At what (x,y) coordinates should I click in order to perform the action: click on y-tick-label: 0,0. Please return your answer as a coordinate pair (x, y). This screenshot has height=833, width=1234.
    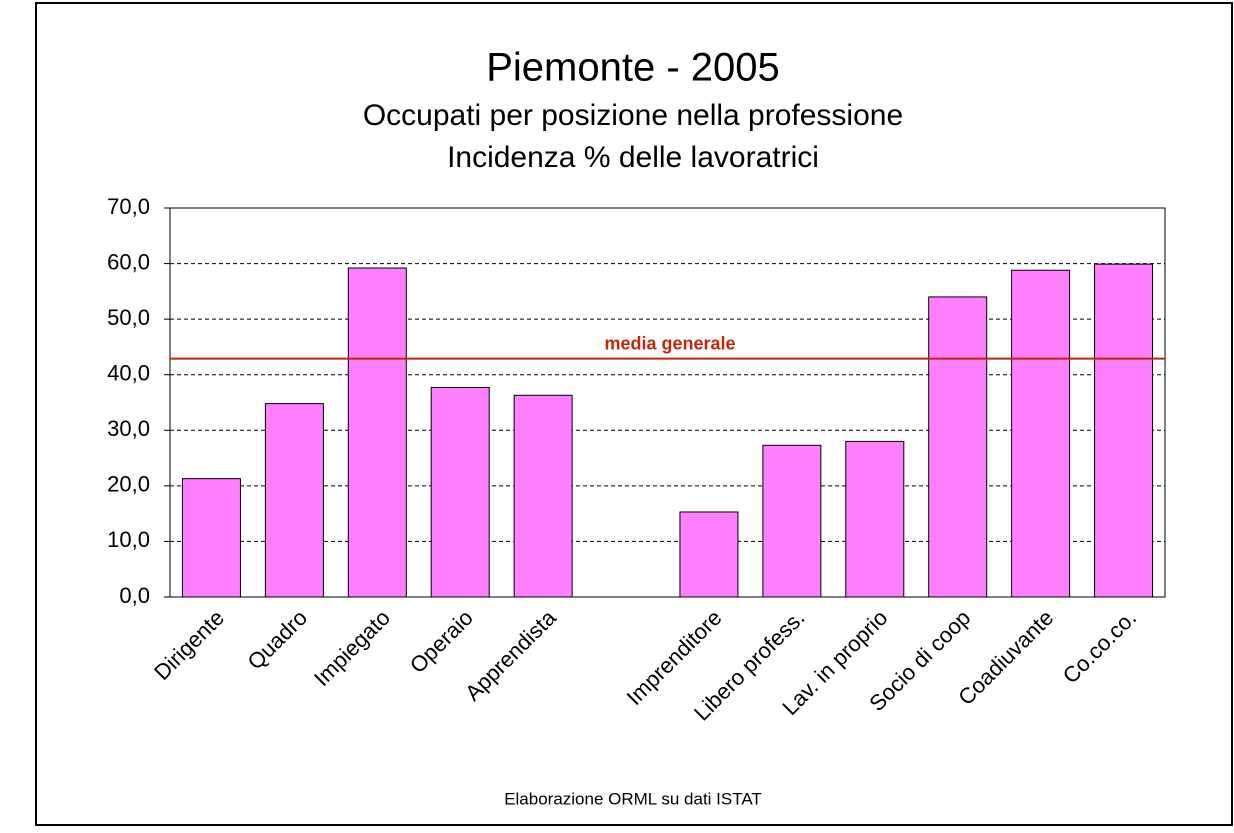
    Looking at the image, I should click on (134, 595).